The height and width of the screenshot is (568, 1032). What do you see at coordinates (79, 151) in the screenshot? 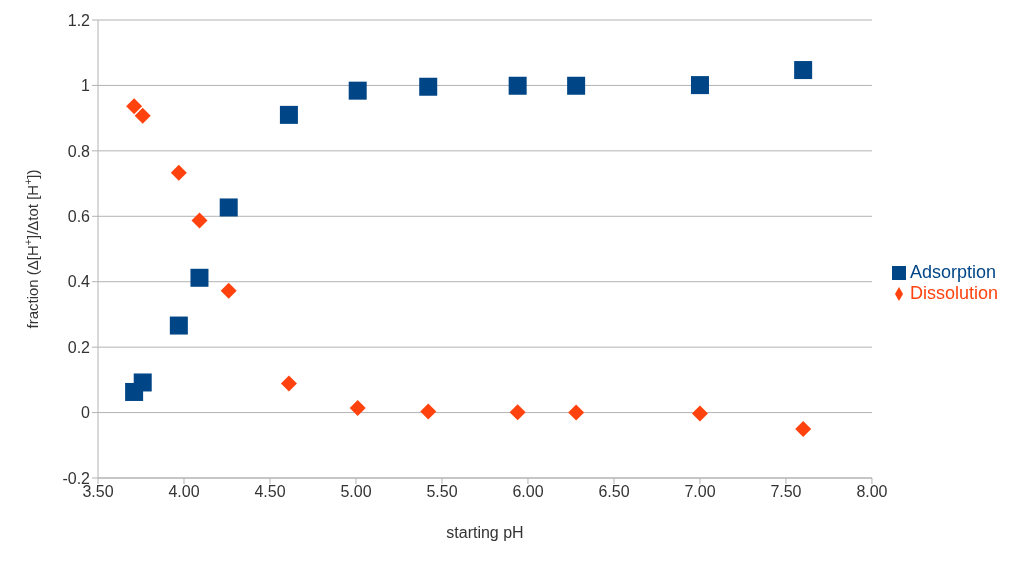
I see `y-tick-label: 0.8` at bounding box center [79, 151].